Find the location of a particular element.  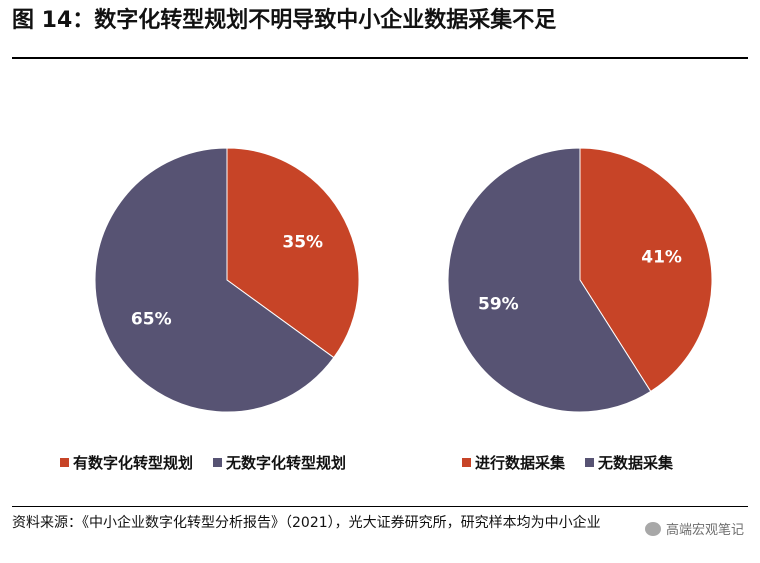

legend-entry: 有数字化转型规划 is located at coordinates (126, 462).